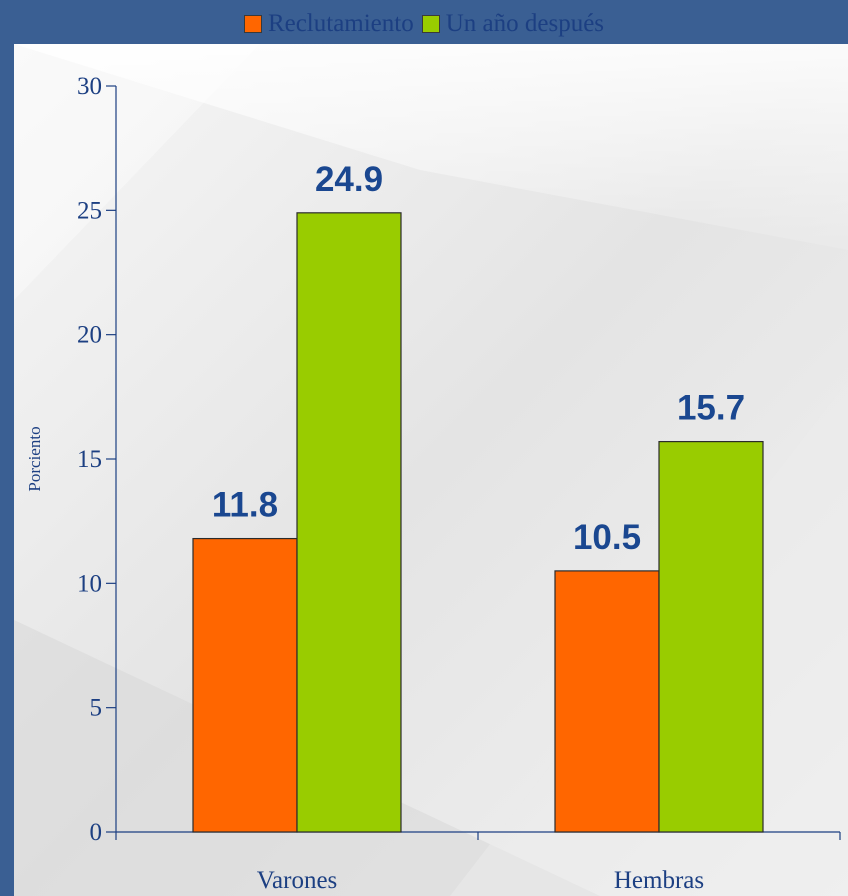 This screenshot has height=896, width=848. I want to click on chart-legend: Reclutamiento Un año después, so click(424, 24).